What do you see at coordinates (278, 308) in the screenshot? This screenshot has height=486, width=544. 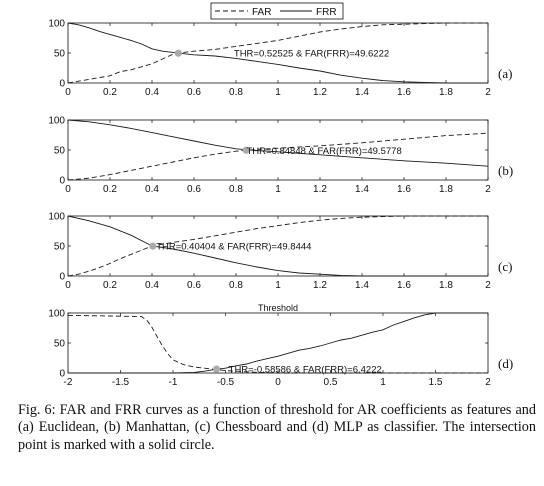 I see `x-axis-label: Threshold` at bounding box center [278, 308].